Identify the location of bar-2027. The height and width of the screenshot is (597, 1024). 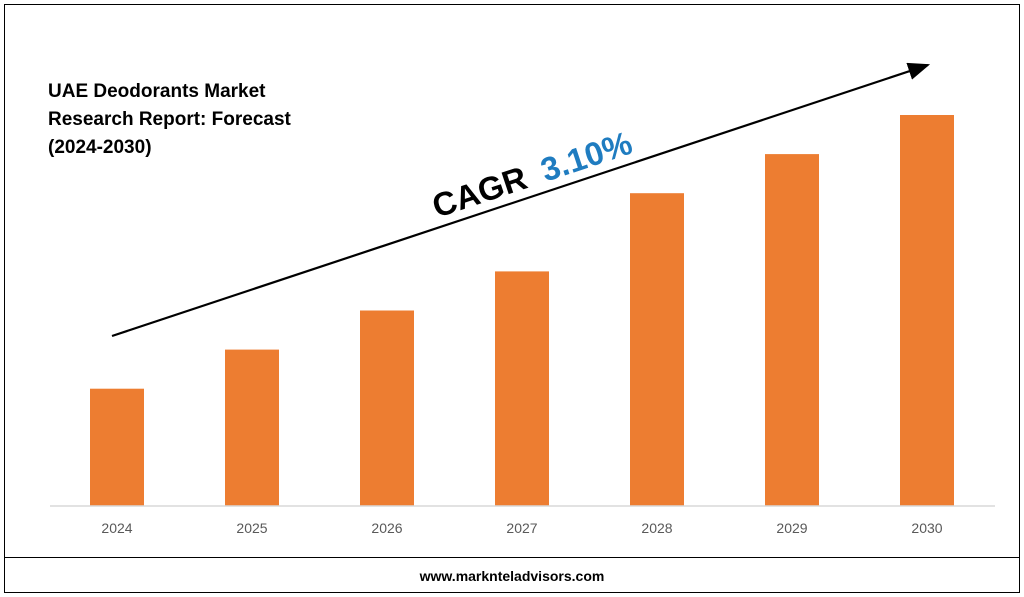
(522, 388).